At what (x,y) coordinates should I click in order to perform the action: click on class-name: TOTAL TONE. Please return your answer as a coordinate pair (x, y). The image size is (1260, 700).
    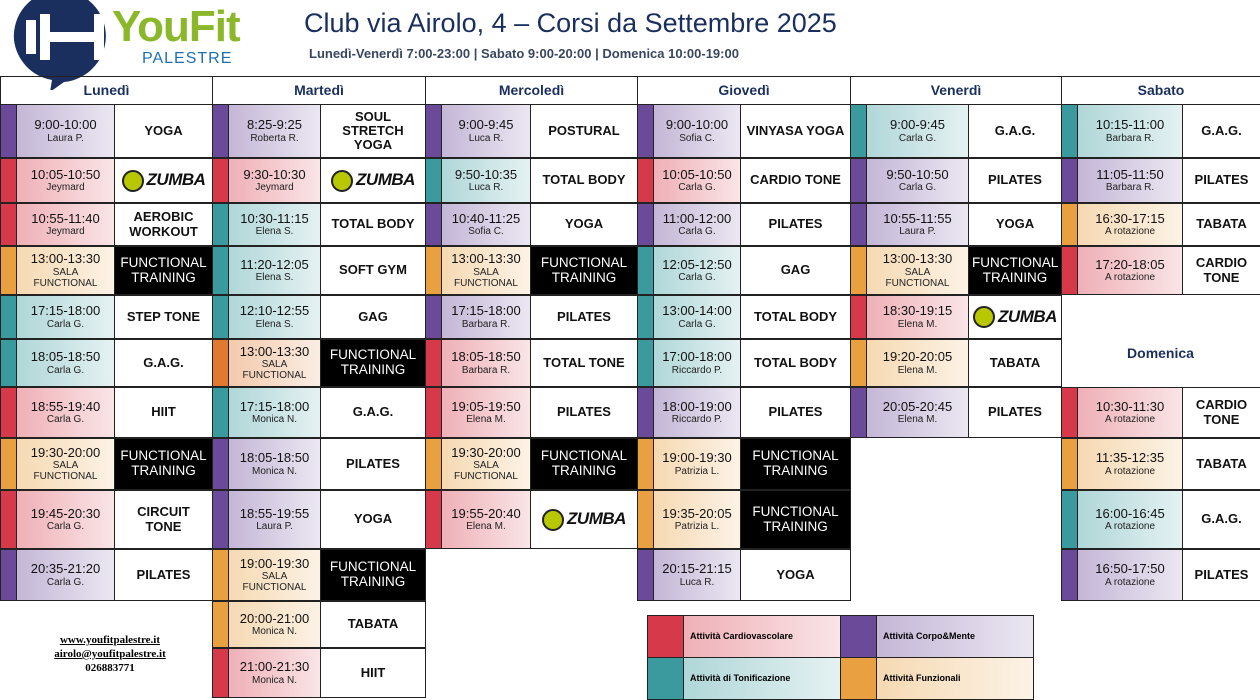
    Looking at the image, I should click on (584, 362).